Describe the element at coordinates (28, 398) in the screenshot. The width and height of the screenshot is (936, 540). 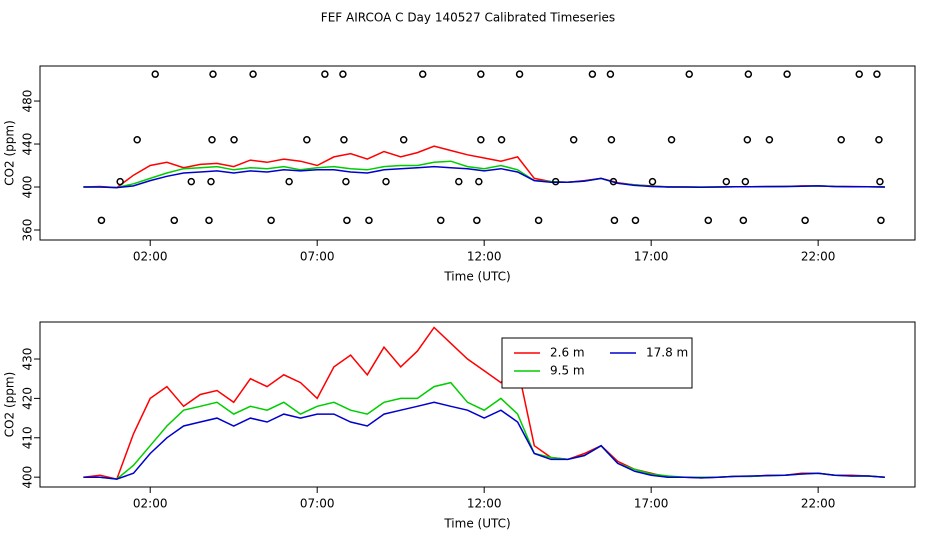
I see `y-tick-label: 420` at that location.